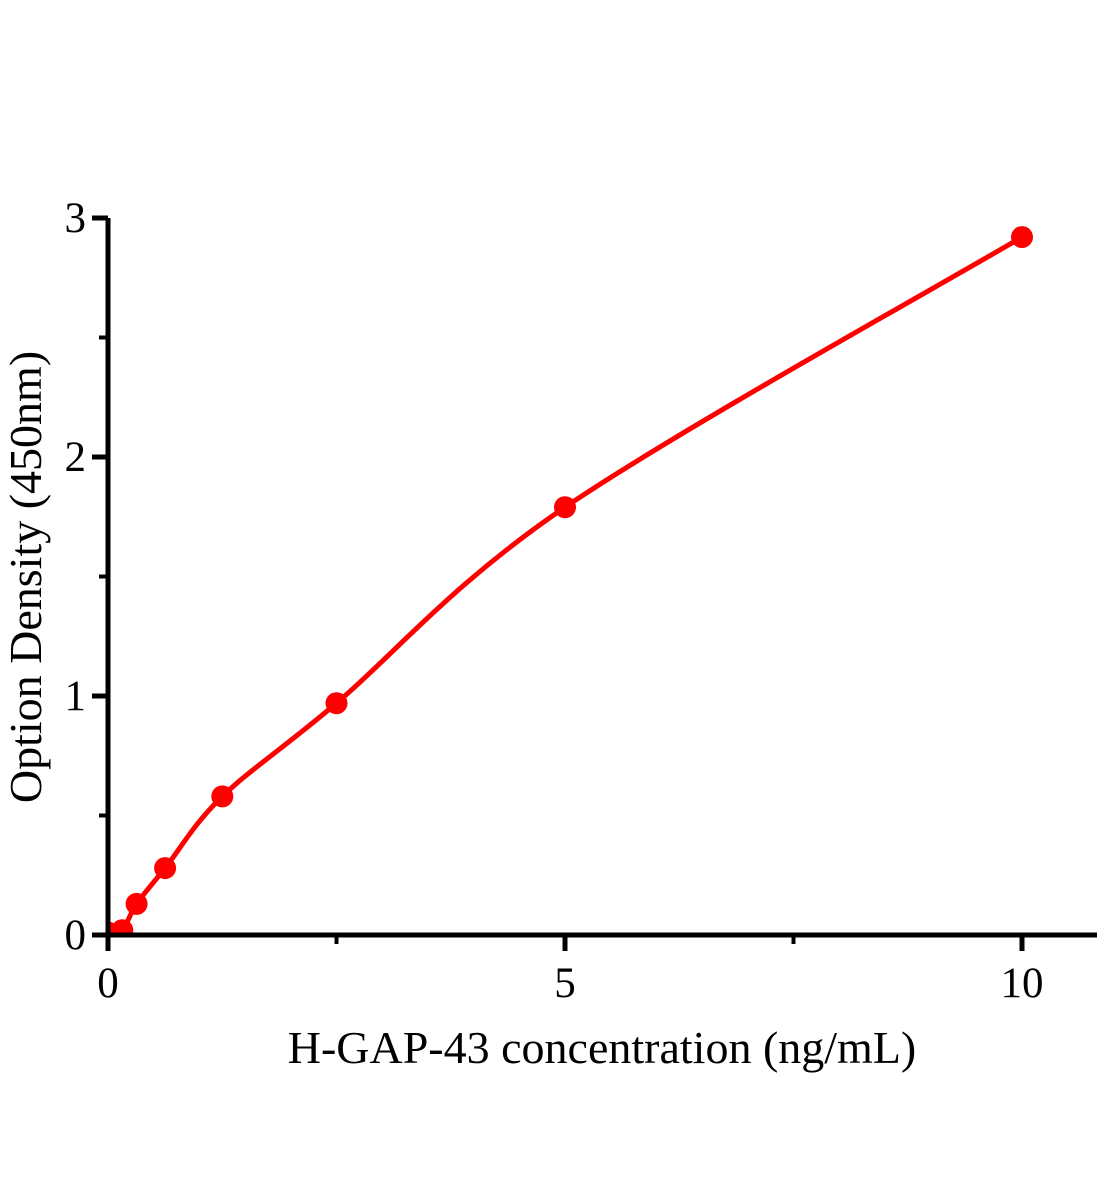 This screenshot has width=1104, height=1200. Describe the element at coordinates (1022, 983) in the screenshot. I see `x-tick-label: 10` at that location.